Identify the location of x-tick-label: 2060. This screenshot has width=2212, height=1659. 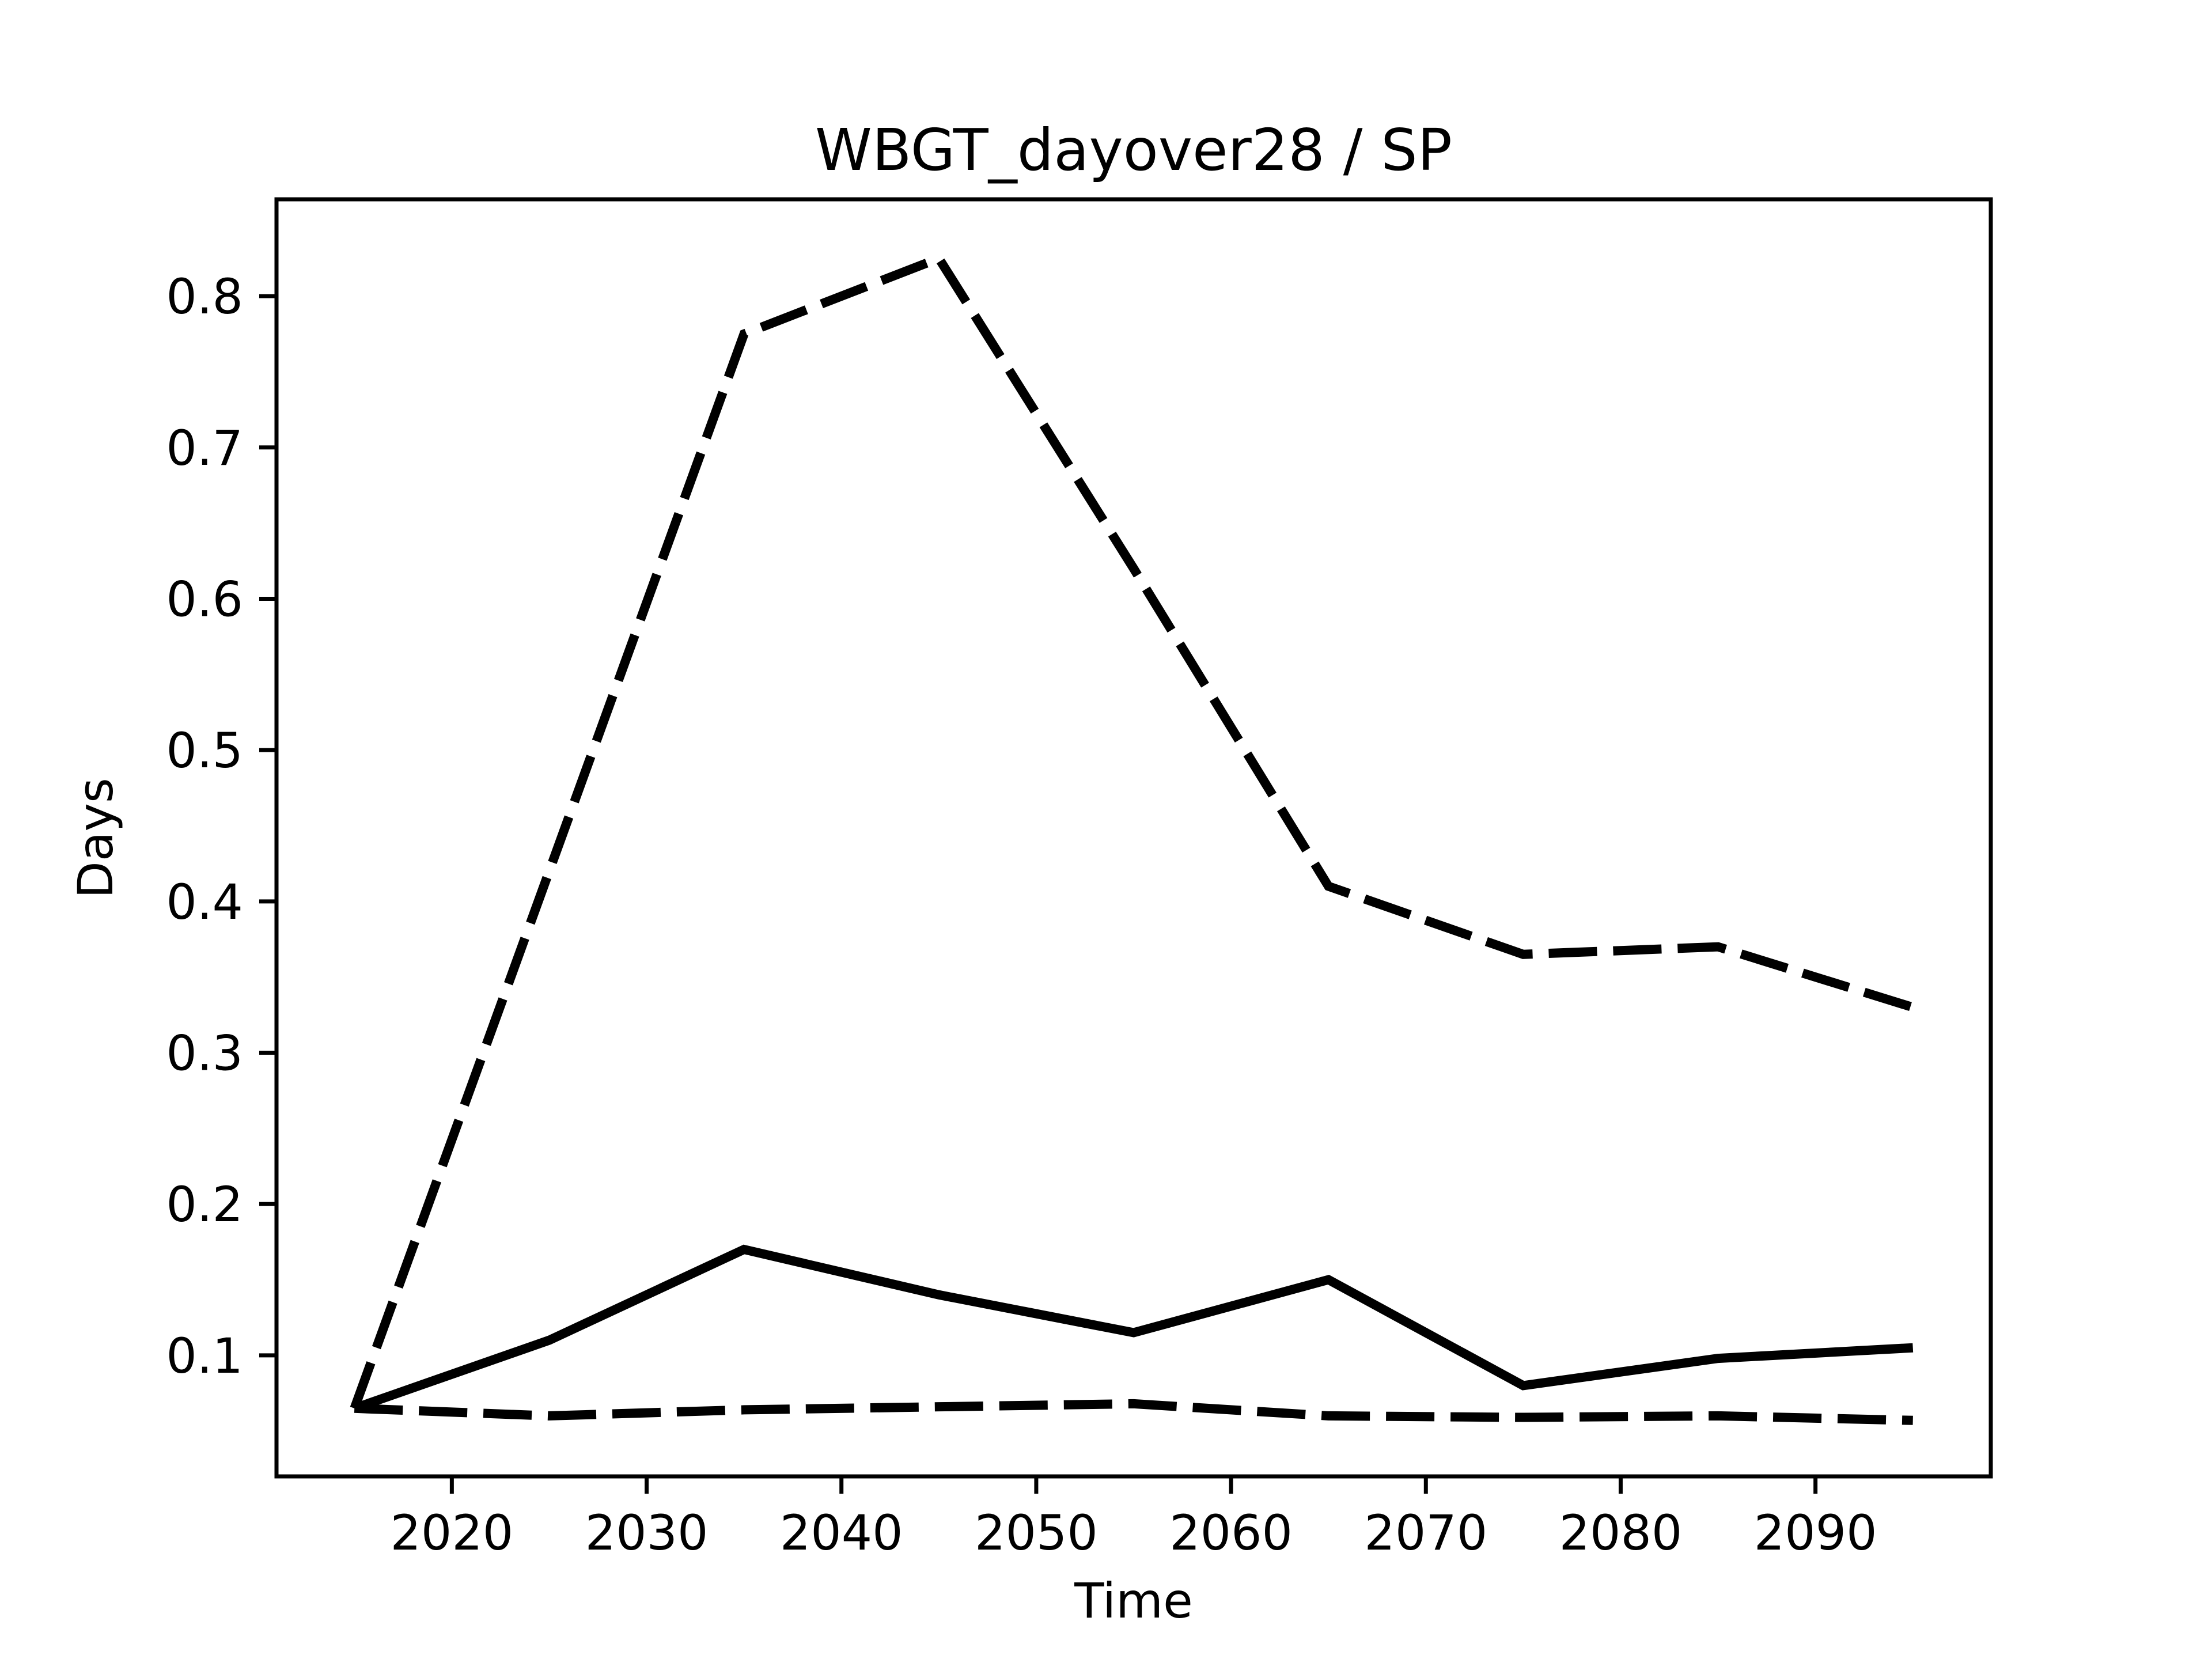
(1231, 1533).